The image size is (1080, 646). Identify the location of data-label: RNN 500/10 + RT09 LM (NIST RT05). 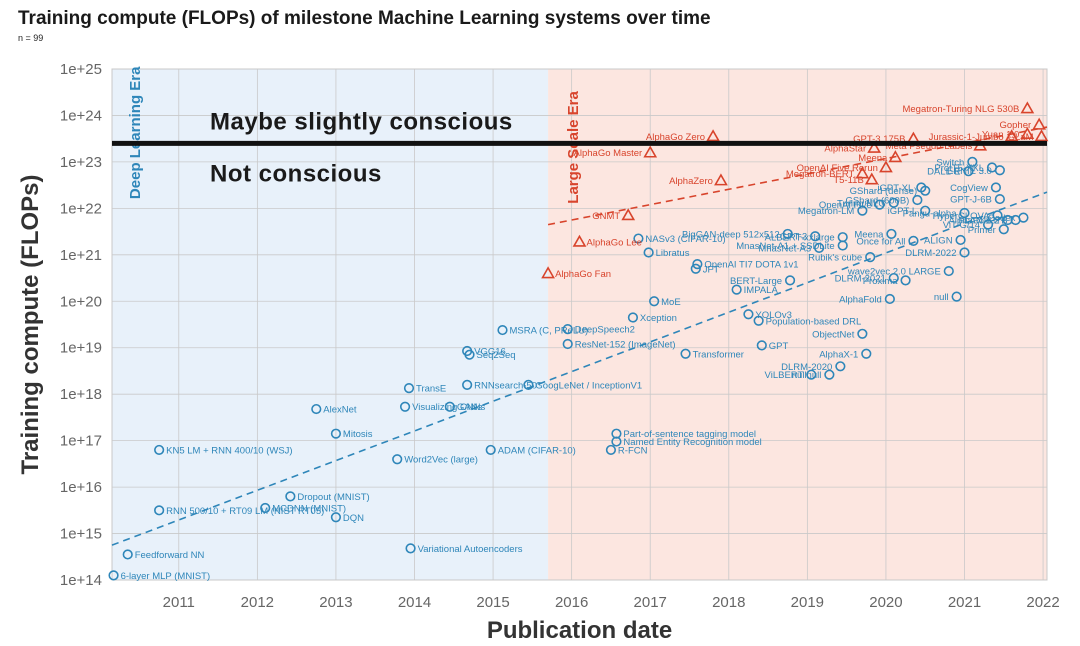
(245, 511).